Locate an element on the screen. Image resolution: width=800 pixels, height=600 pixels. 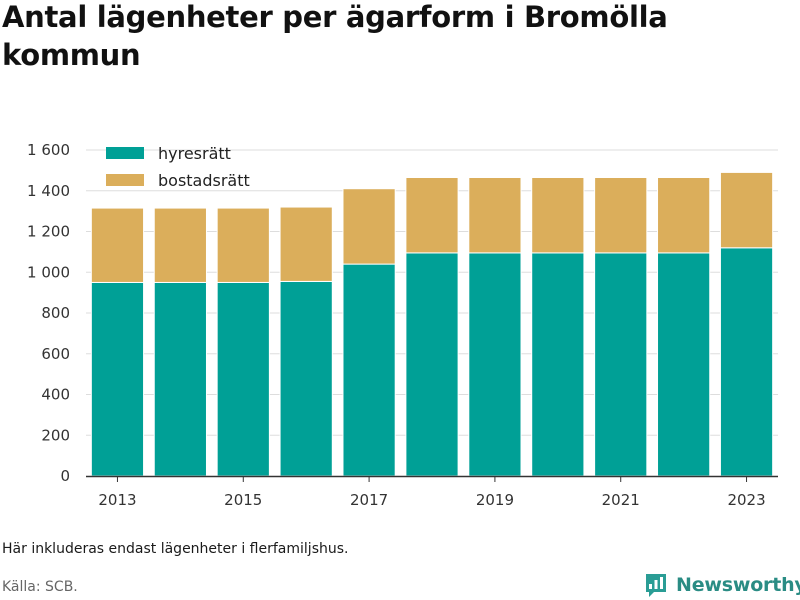
x-tick-label: 2023 is located at coordinates (746, 500).